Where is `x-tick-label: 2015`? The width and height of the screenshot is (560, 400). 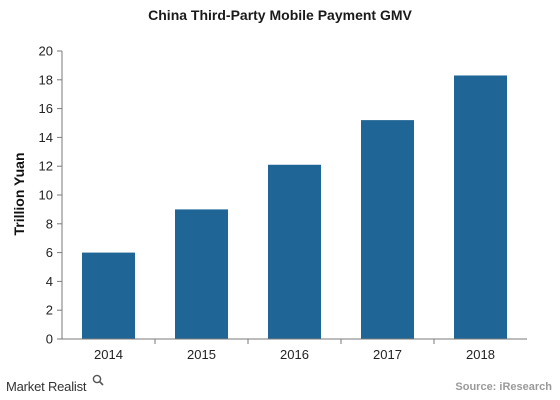
x-tick-label: 2015 is located at coordinates (201, 354).